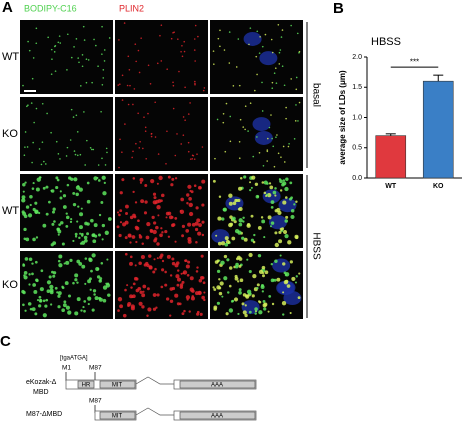  I want to click on marker-label: M1, so click(66, 368).